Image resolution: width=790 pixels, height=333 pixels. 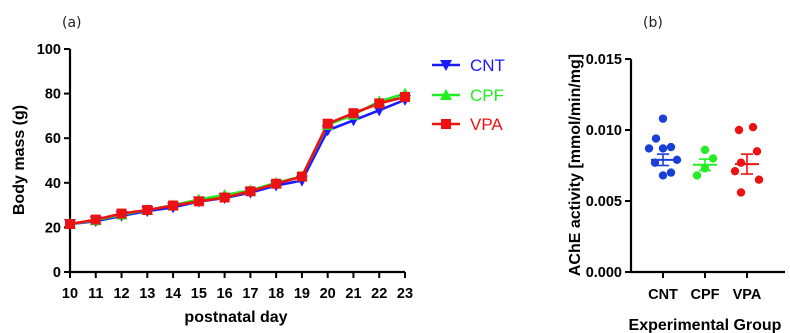 What do you see at coordinates (663, 295) in the screenshot?
I see `b-x-tick-label: CNT` at bounding box center [663, 295].